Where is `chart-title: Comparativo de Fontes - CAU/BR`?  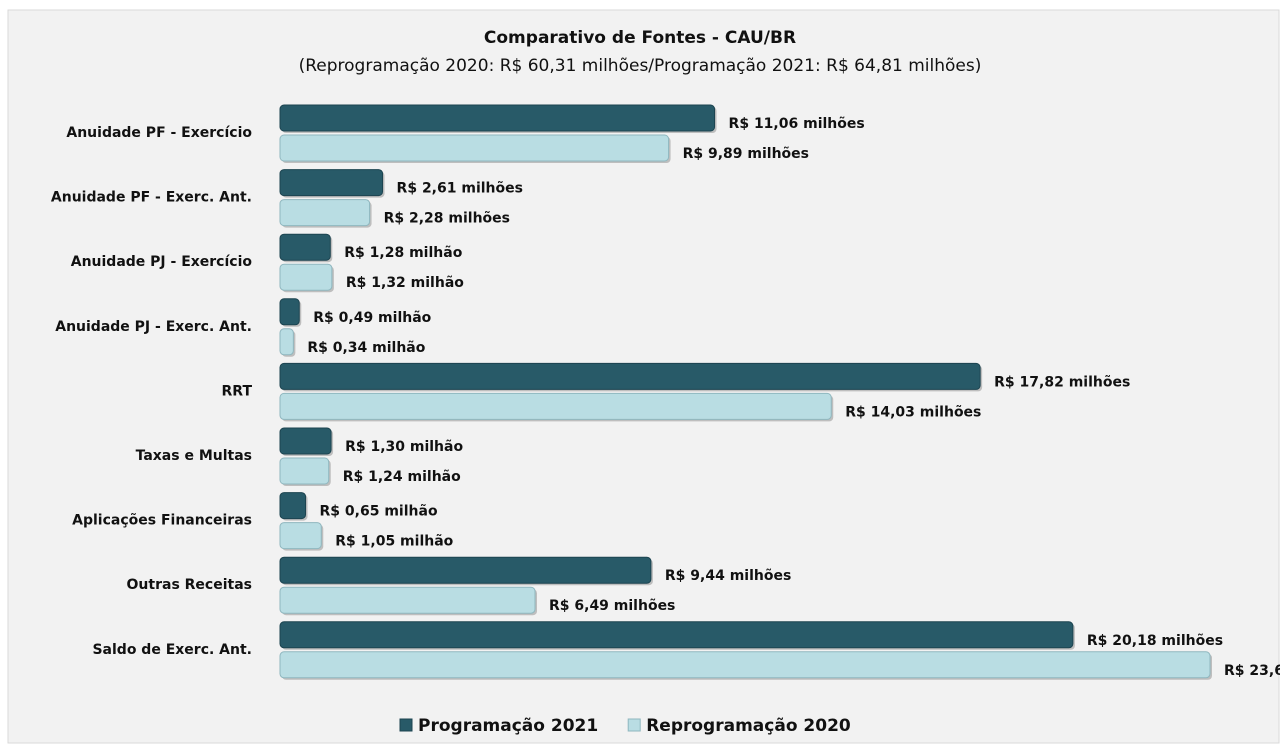 chart-title: Comparativo de Fontes - CAU/BR is located at coordinates (640, 38).